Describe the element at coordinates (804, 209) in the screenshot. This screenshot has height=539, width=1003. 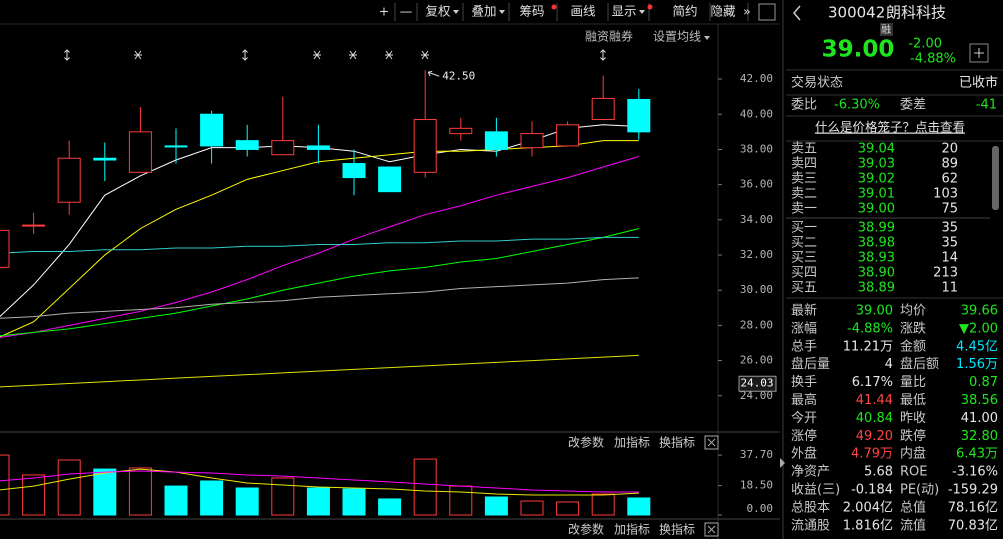
I see `book-level: 卖一` at that location.